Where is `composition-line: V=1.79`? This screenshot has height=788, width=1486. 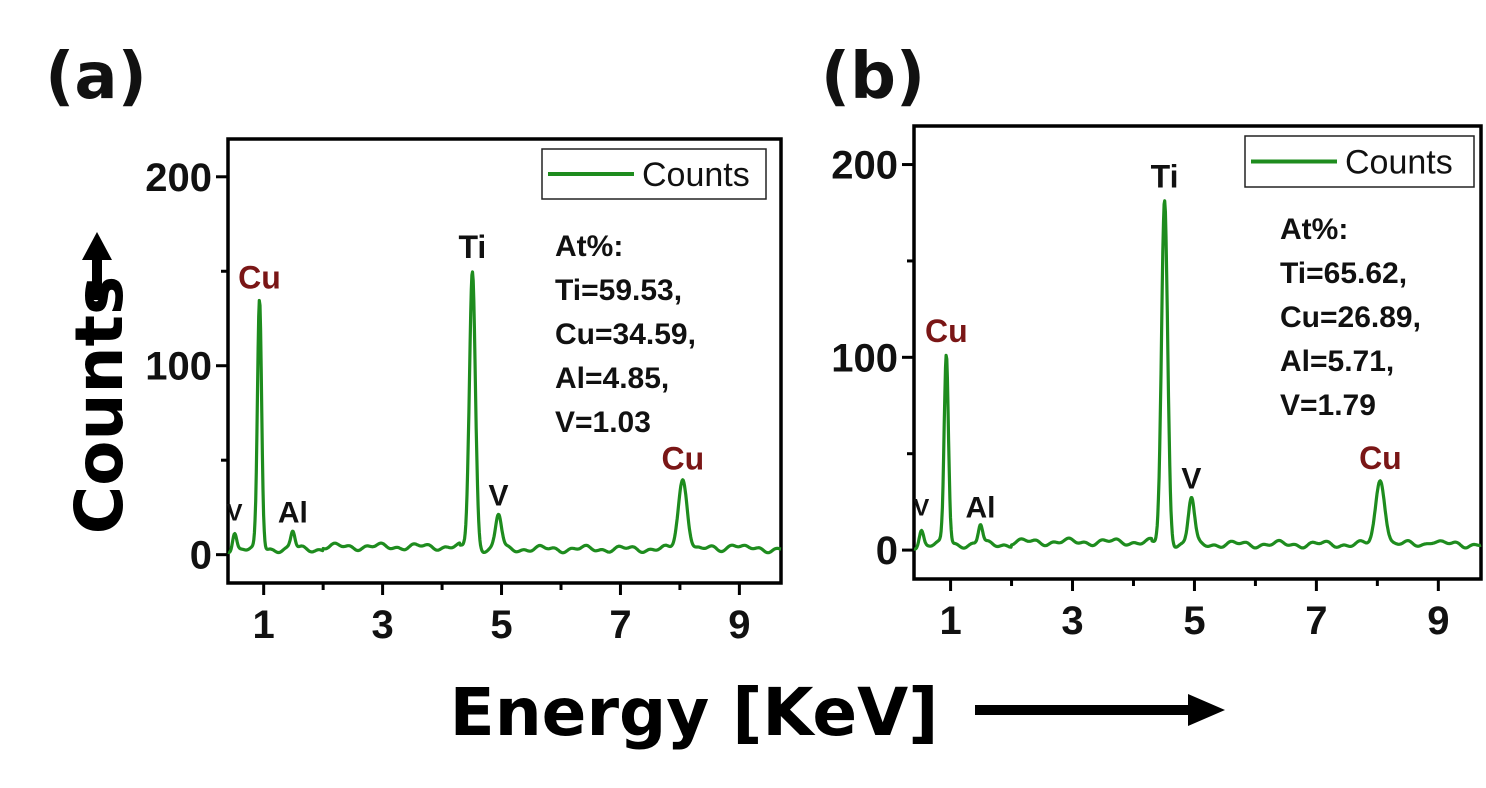 composition-line: V=1.79 is located at coordinates (1328, 405).